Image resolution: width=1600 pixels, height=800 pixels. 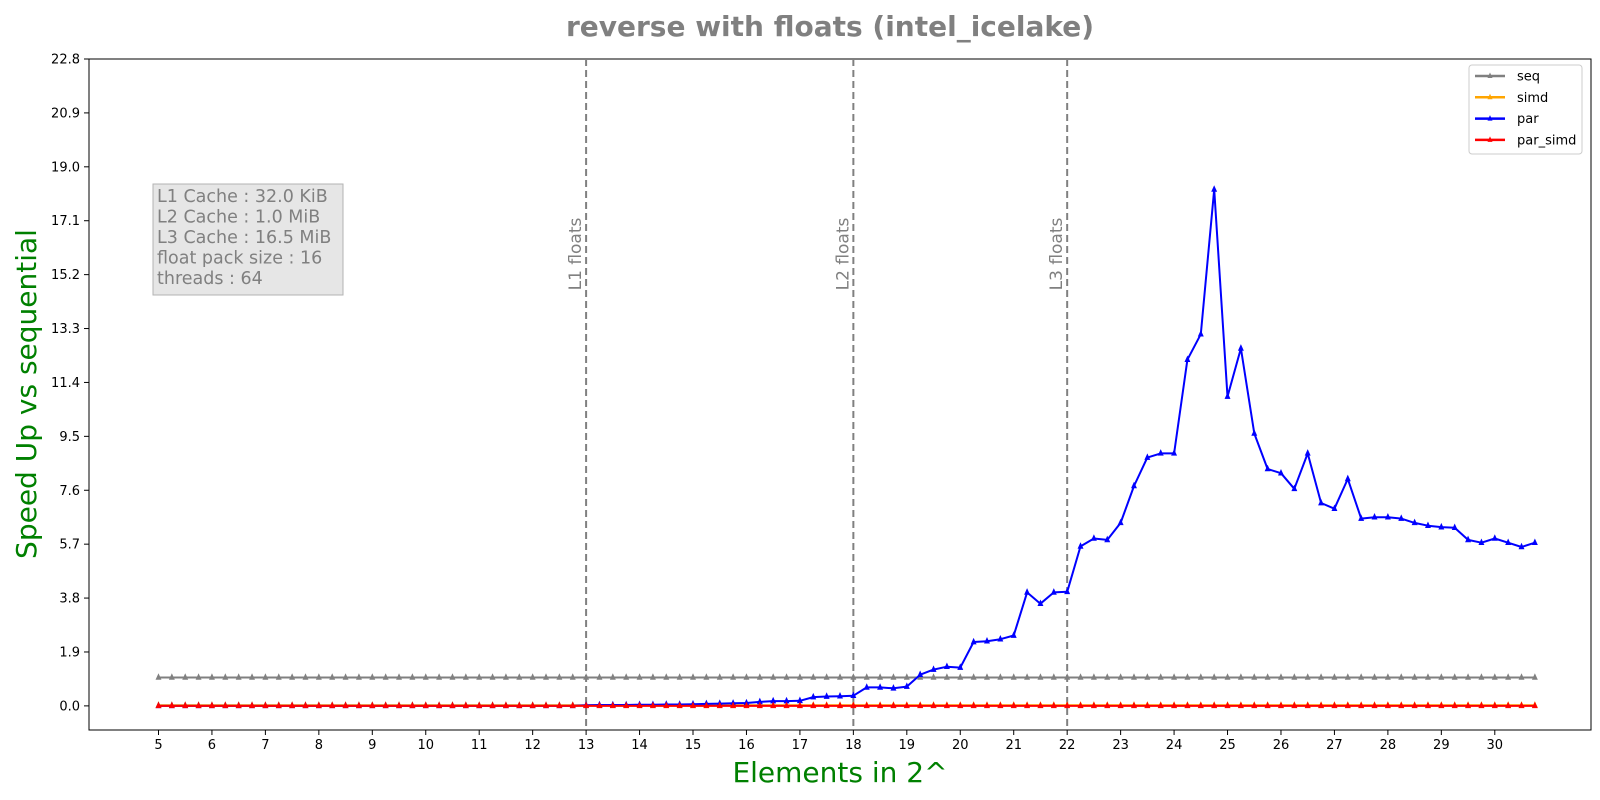 I want to click on x-tick-label: 18, so click(x=853, y=745).